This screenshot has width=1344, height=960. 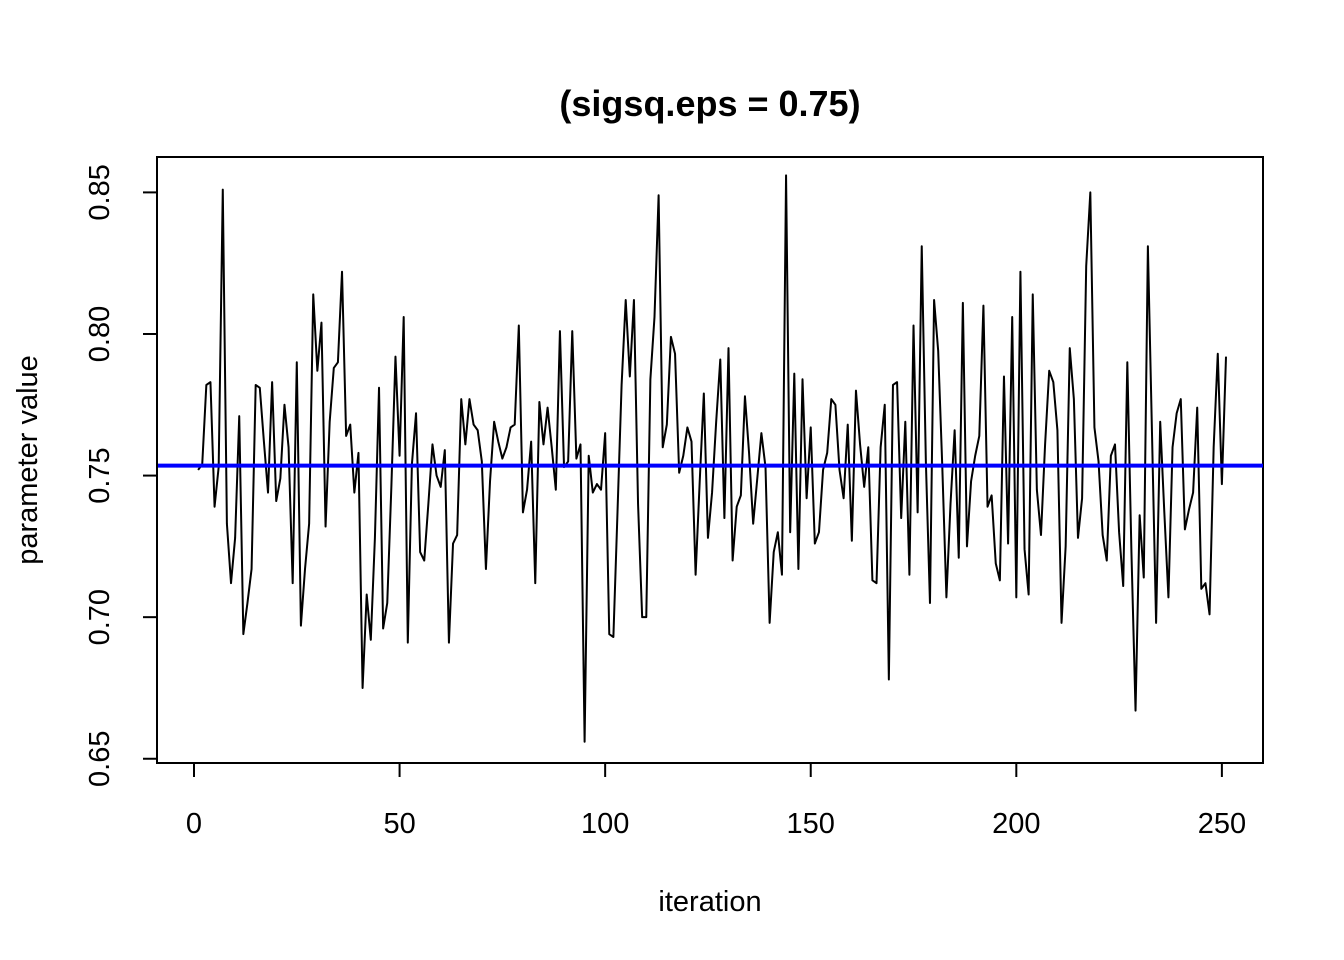 I want to click on x-tick-label: 50, so click(x=399, y=824).